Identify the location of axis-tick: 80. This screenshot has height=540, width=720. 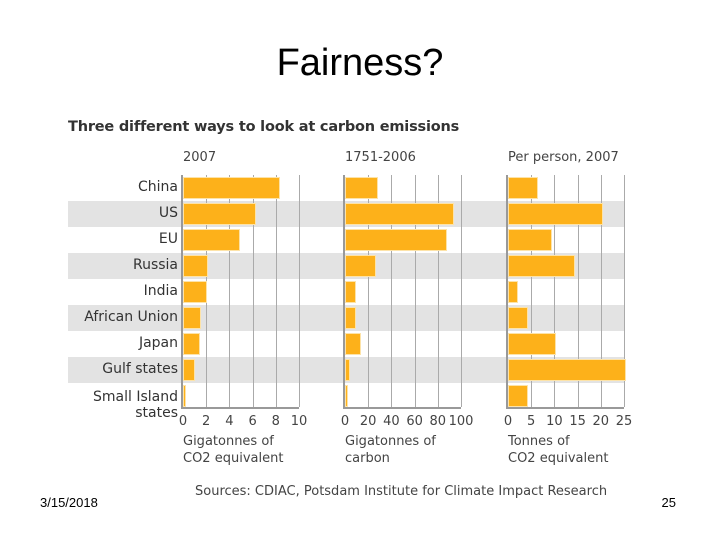
(438, 421).